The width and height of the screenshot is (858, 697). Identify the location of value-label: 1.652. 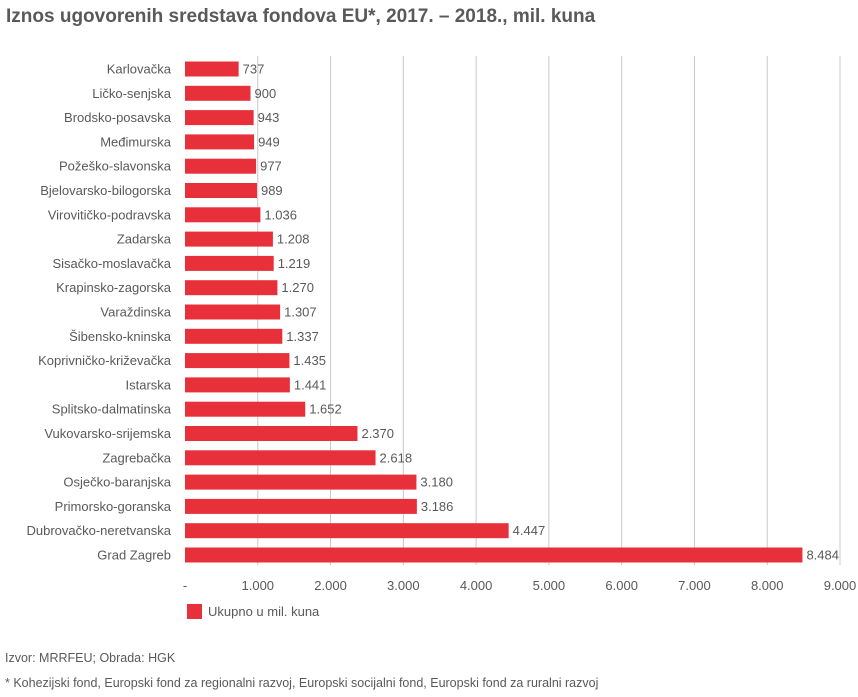
(325, 409).